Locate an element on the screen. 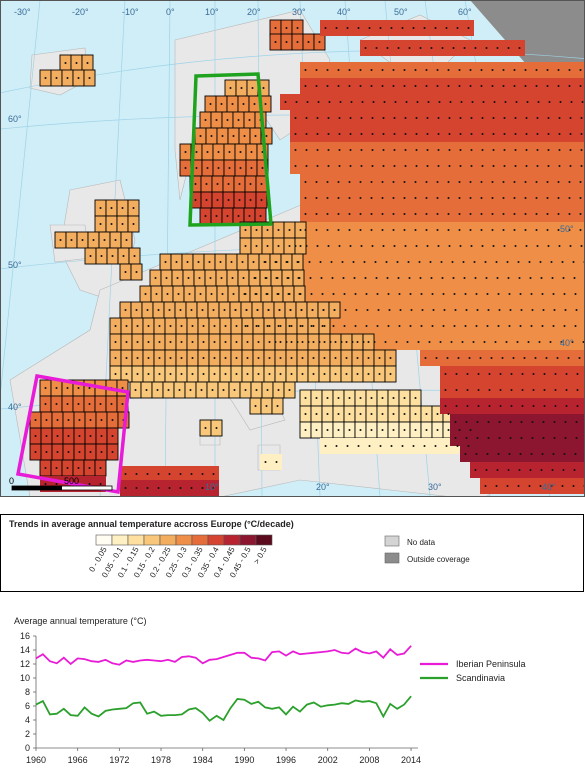  y-tick-label: 0 is located at coordinates (27, 748).